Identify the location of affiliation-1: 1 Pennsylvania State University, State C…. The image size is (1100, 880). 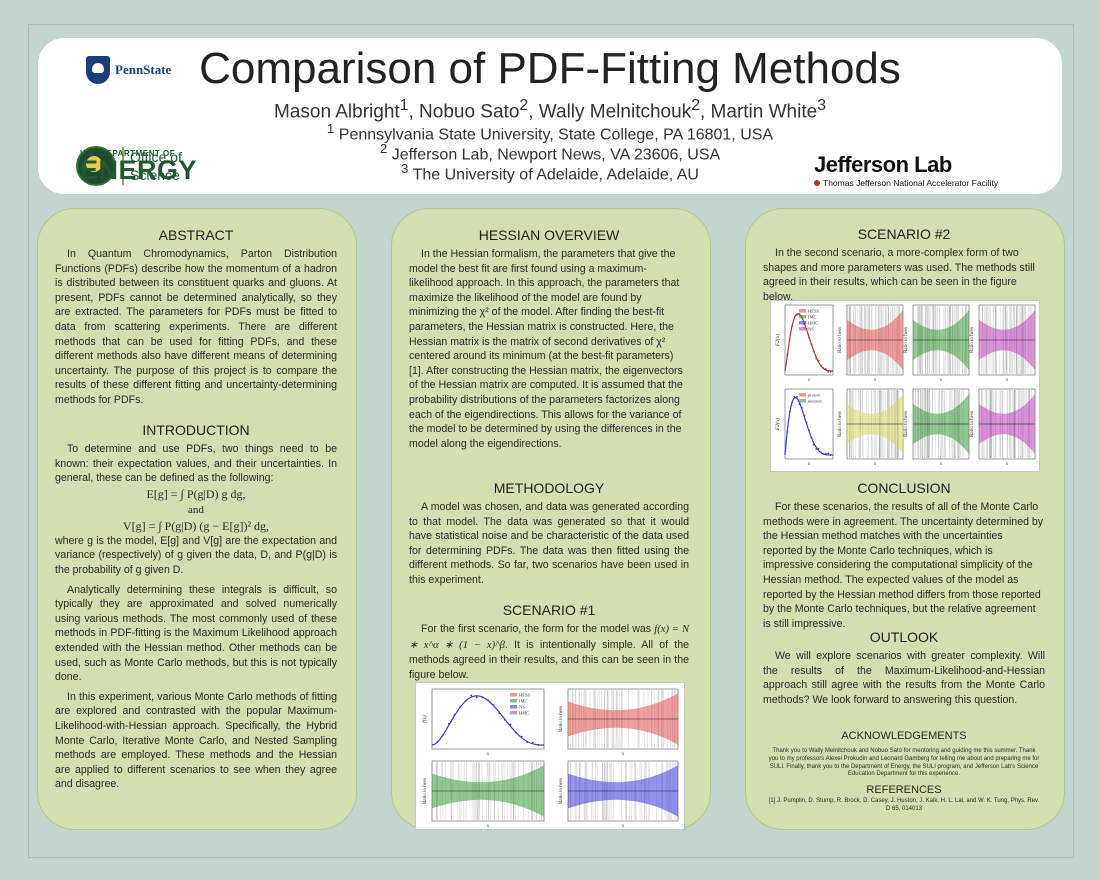
(550, 132).